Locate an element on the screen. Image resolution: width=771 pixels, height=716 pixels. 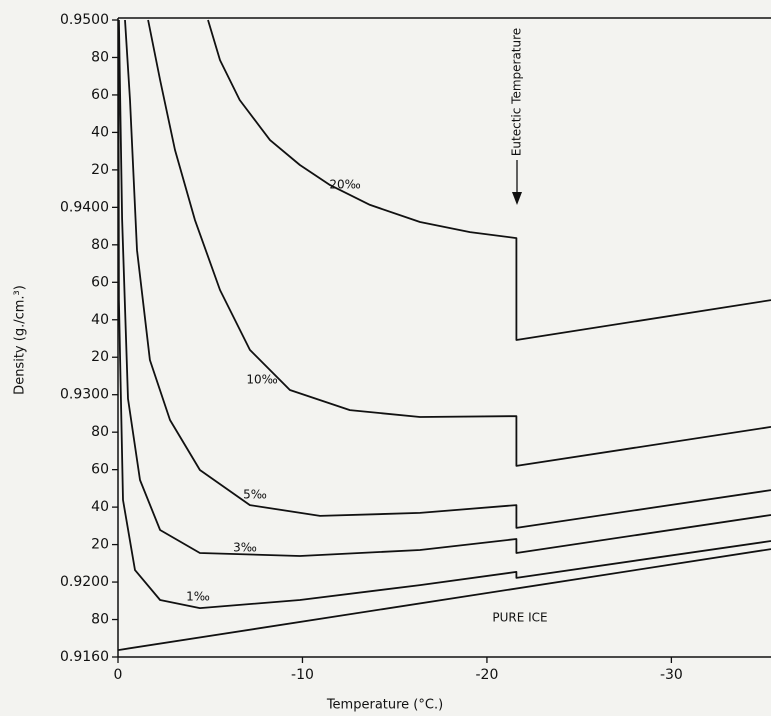
curve-label: PURE ICE is located at coordinates (519, 618).